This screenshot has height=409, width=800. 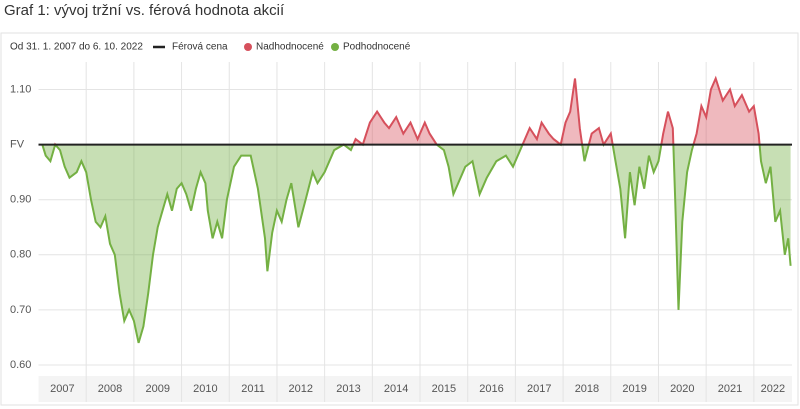 What do you see at coordinates (773, 389) in the screenshot?
I see `x-tick-label: 2022` at bounding box center [773, 389].